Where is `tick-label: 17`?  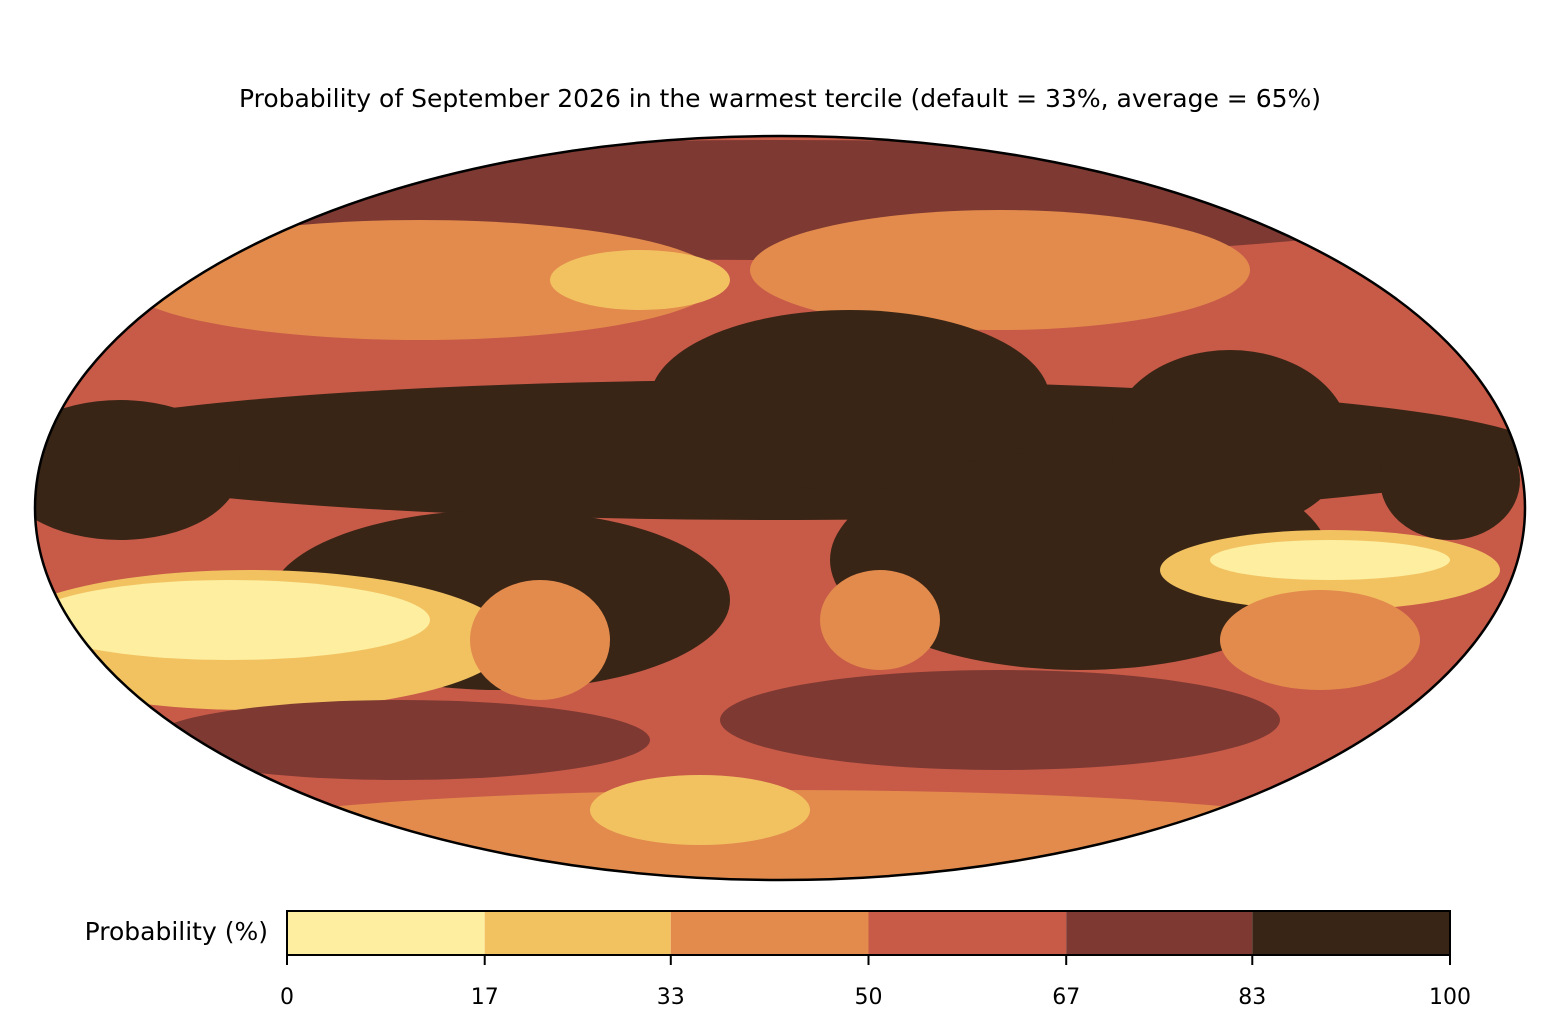 tick-label: 17 is located at coordinates (485, 997).